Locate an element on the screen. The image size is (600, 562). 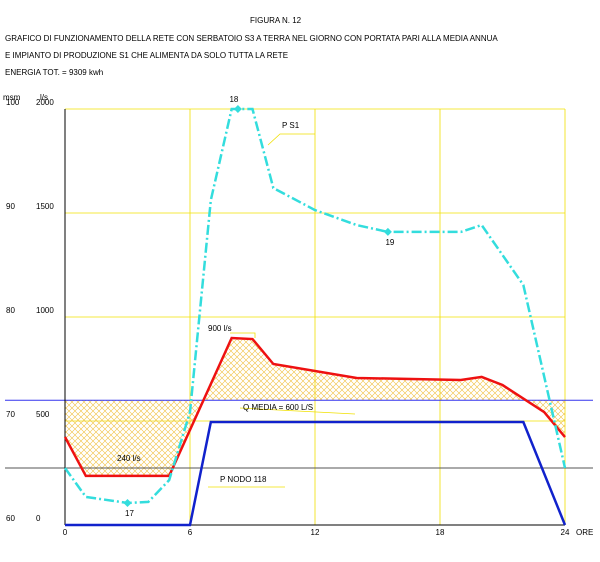
x-axis-label: ORE is located at coordinates (584, 532).